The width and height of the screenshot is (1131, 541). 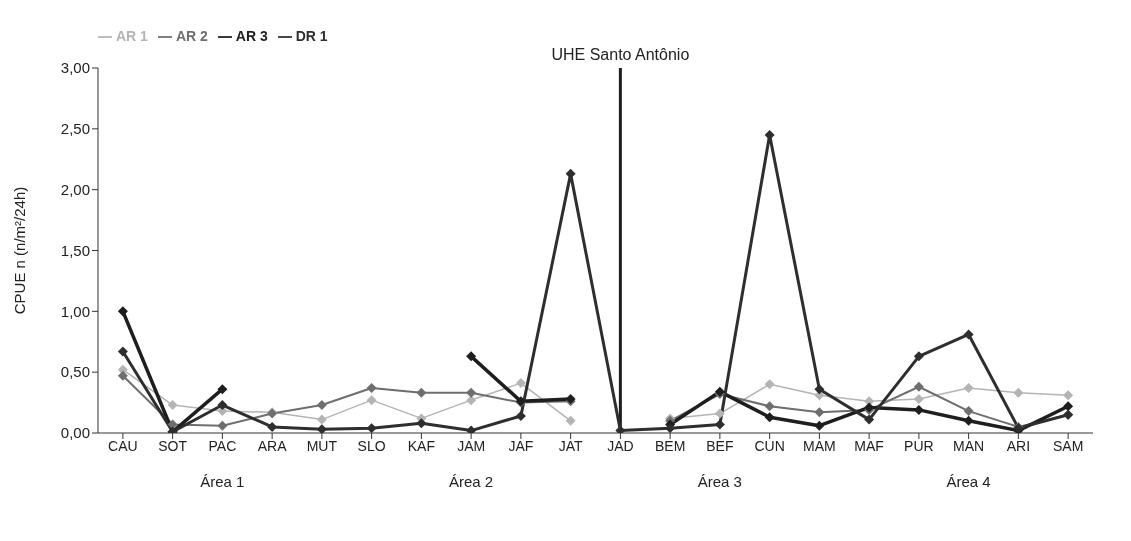 What do you see at coordinates (322, 445) in the screenshot?
I see `x-tick-label: MUT` at bounding box center [322, 445].